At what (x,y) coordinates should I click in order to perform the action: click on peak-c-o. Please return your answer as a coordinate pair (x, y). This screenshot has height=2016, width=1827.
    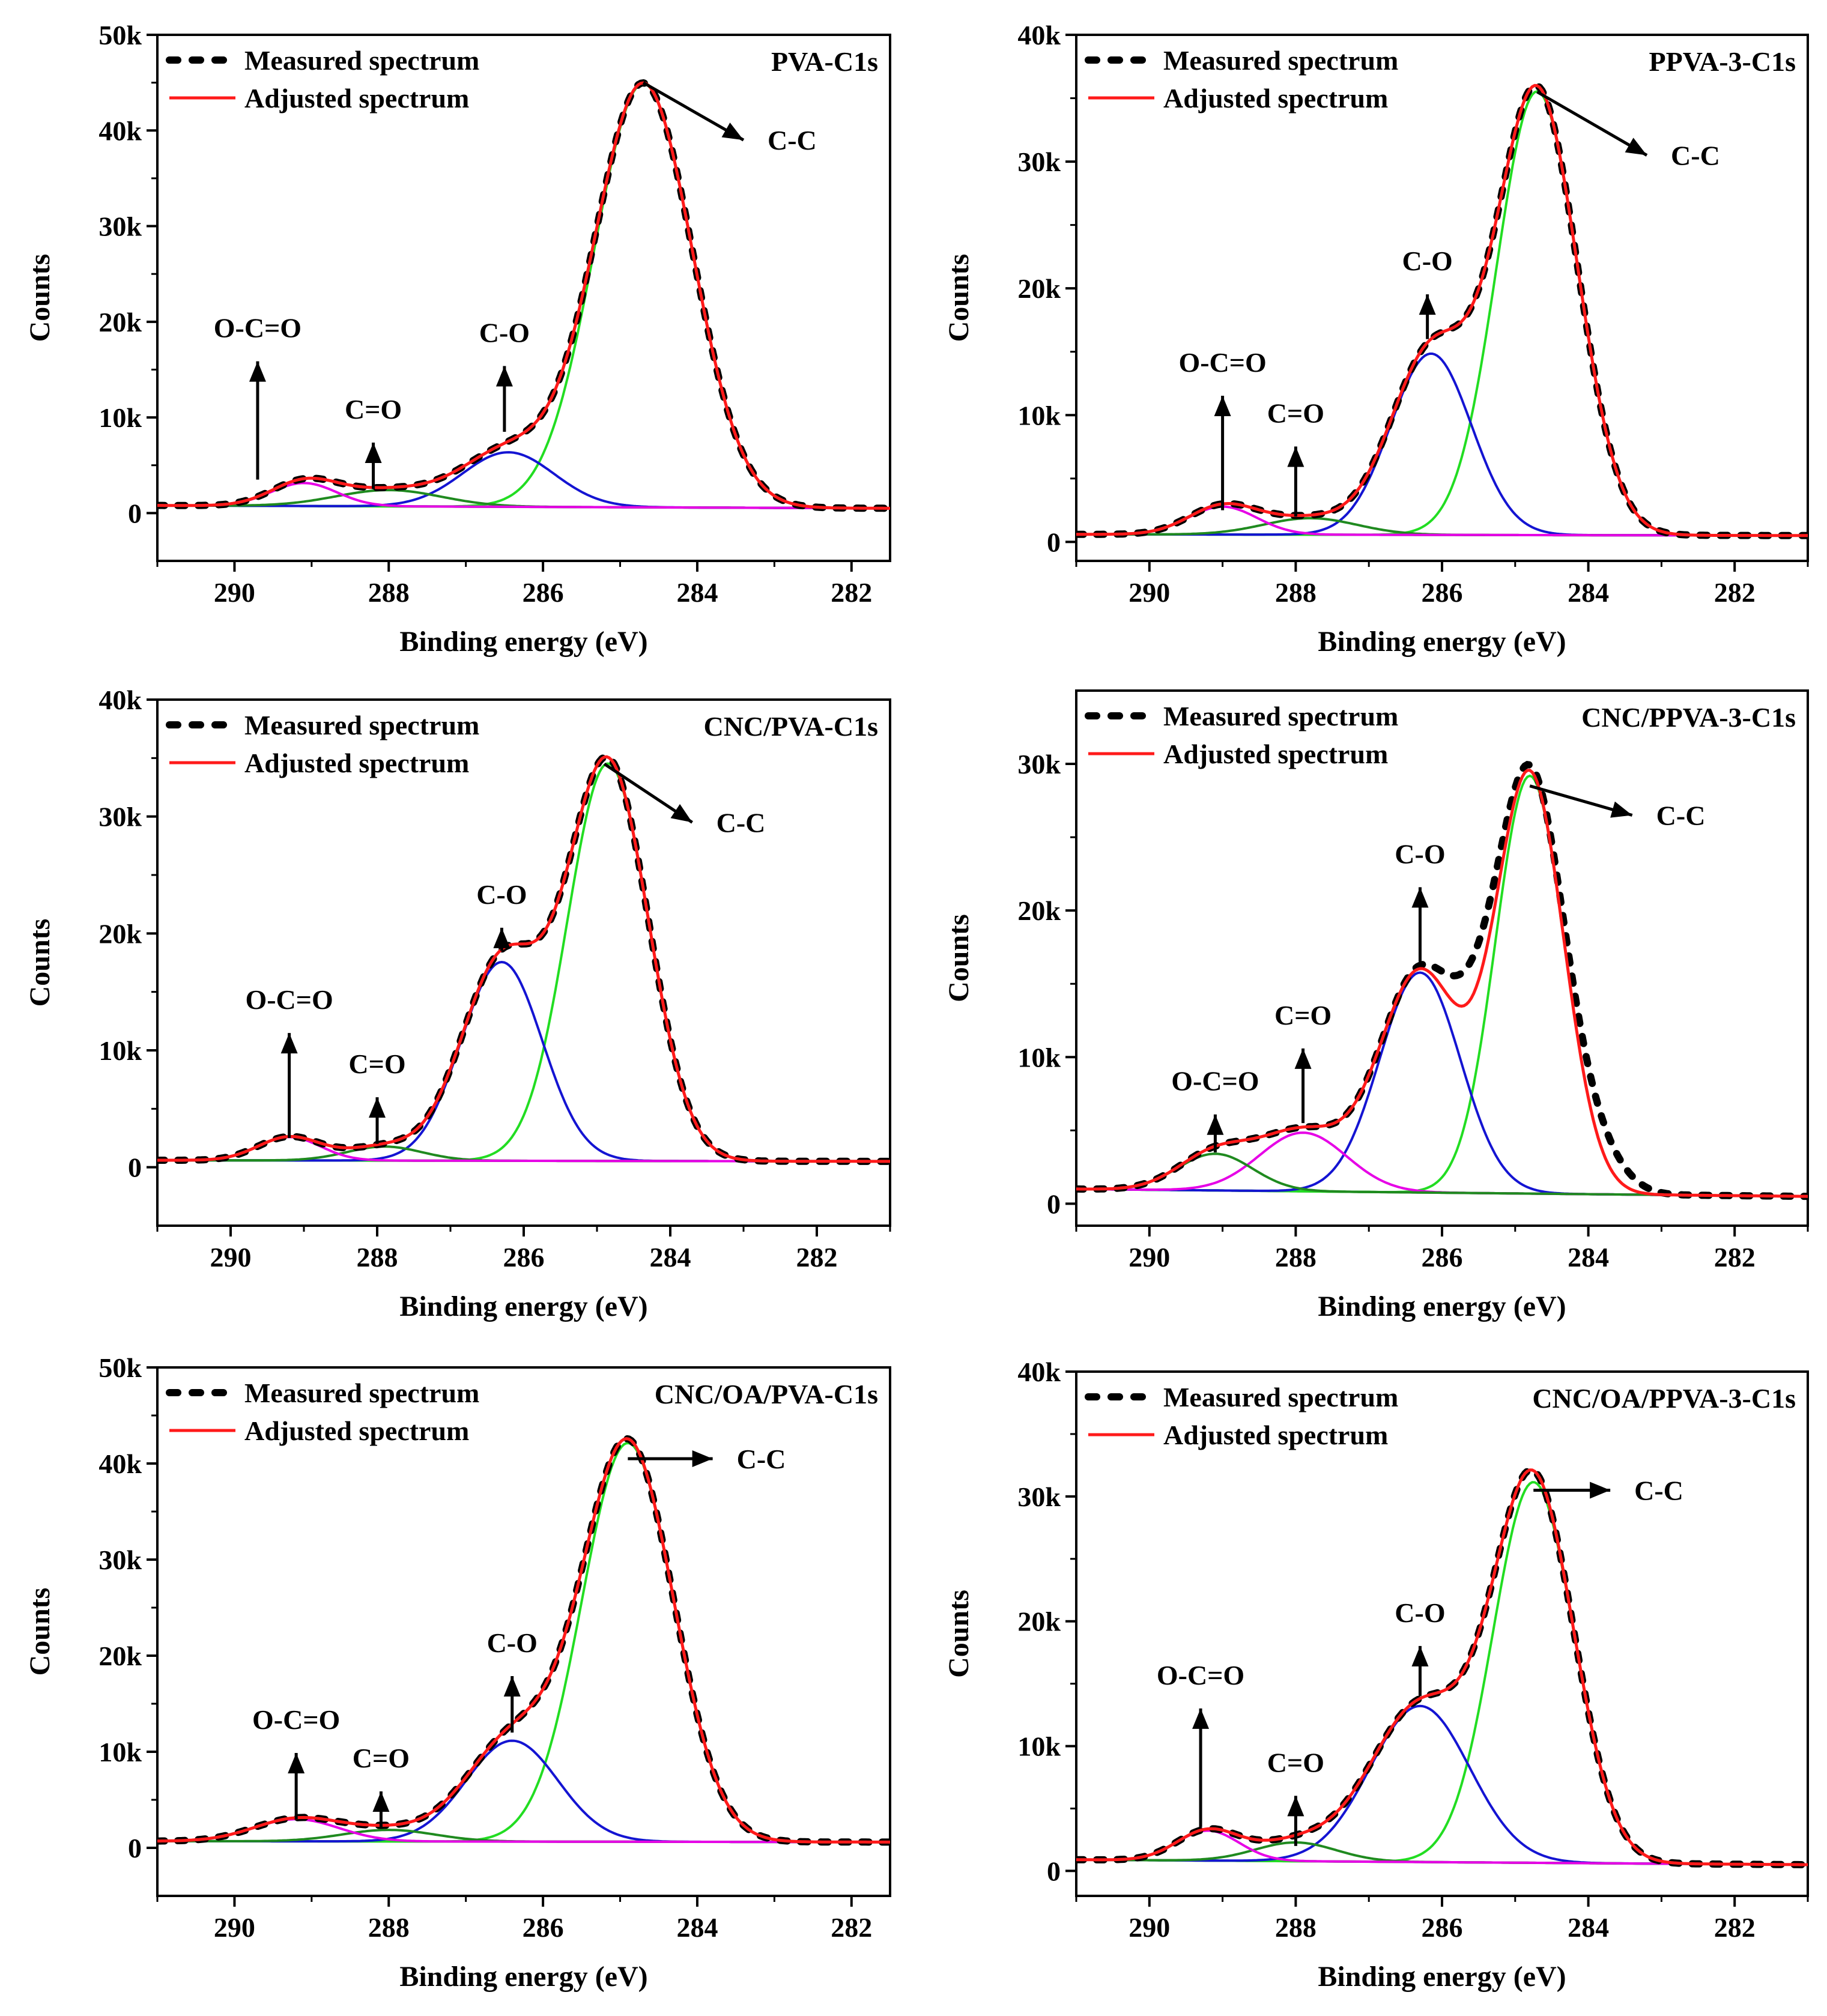
    Looking at the image, I should click on (523, 1791).